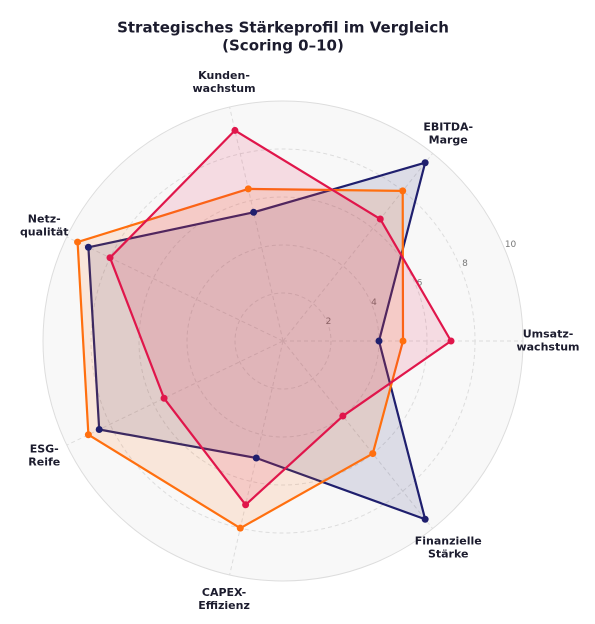 Image resolution: width=595 pixels, height=624 pixels. What do you see at coordinates (44, 226) in the screenshot?
I see `axis-label: Netz-qualität` at bounding box center [44, 226].